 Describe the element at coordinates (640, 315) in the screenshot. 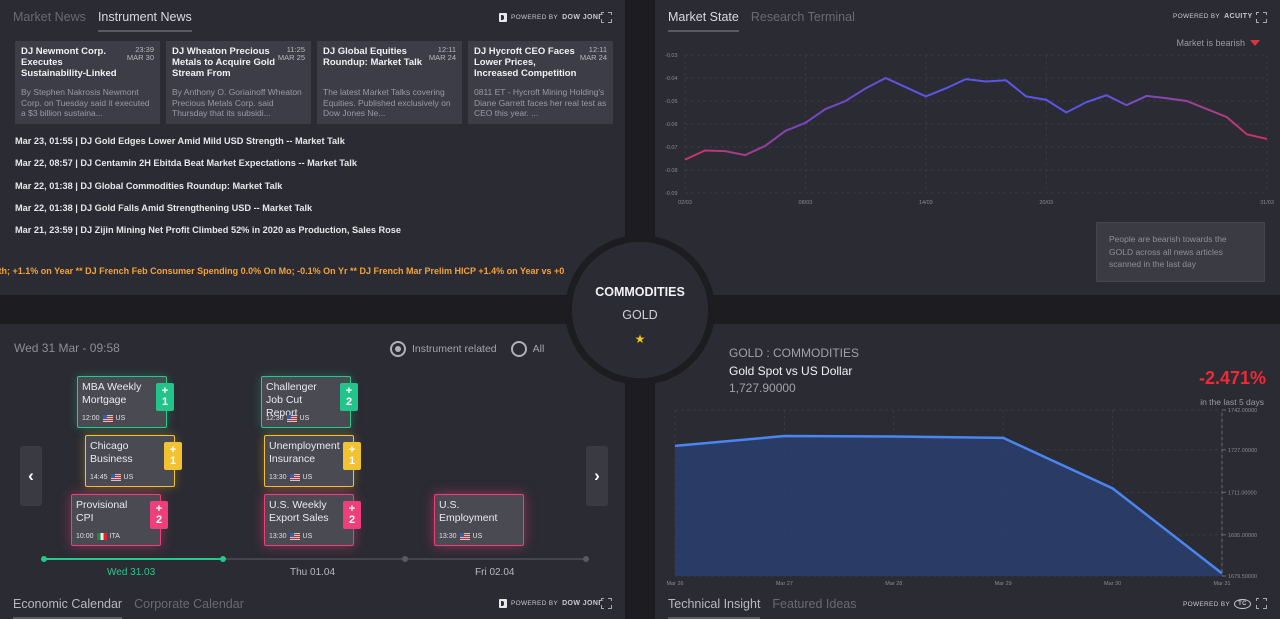

I see `instrument-name: GOLD` at that location.